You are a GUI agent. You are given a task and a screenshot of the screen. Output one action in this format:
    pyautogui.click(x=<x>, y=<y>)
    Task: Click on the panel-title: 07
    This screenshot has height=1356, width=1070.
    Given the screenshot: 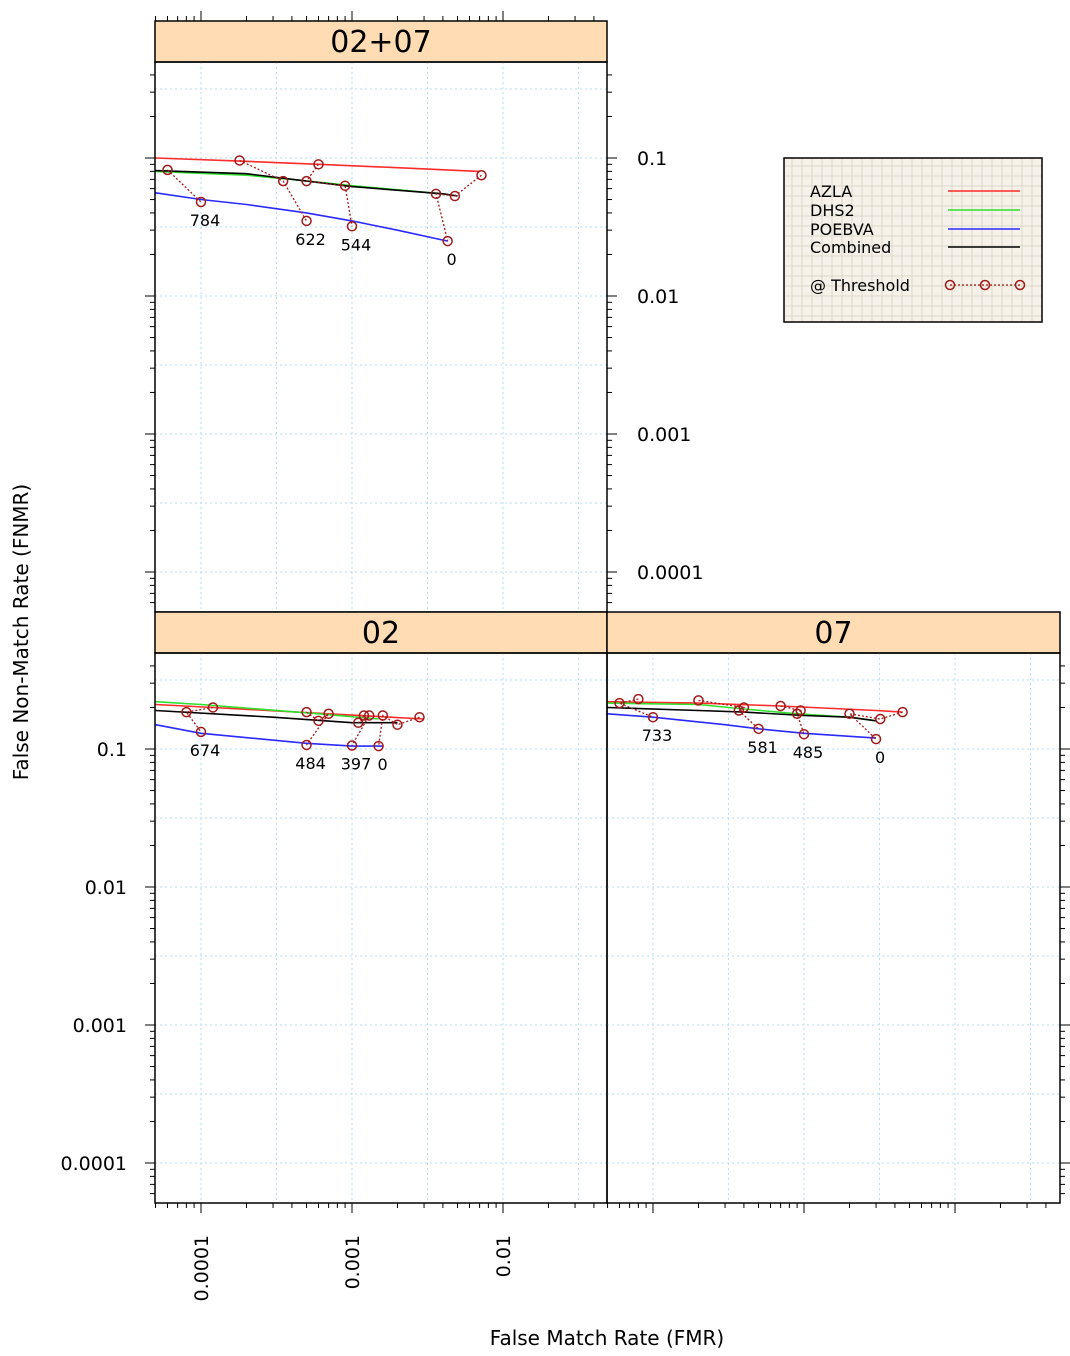 What is the action you would take?
    pyautogui.click(x=833, y=633)
    